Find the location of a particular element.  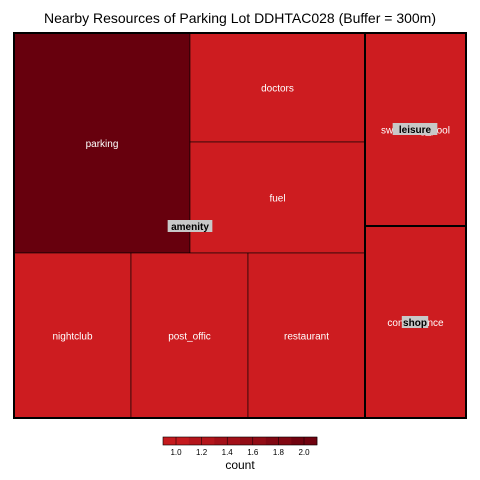

tile-label-restaurant: restaurant is located at coordinates (306, 337).